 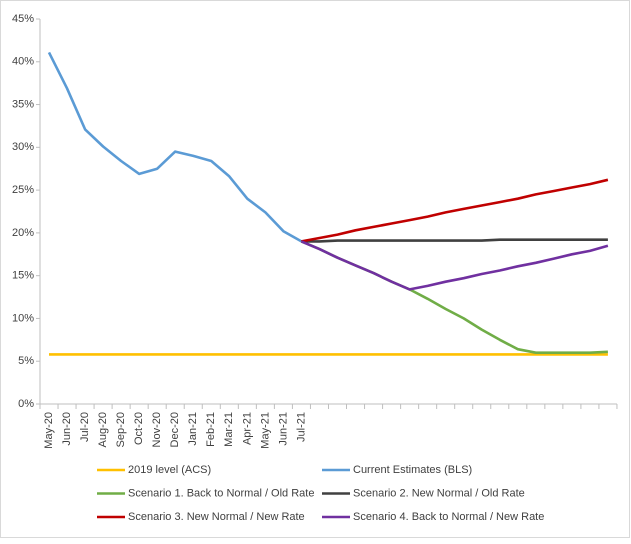 I want to click on legend-label: Current Estimates (BLS), so click(x=412, y=470).